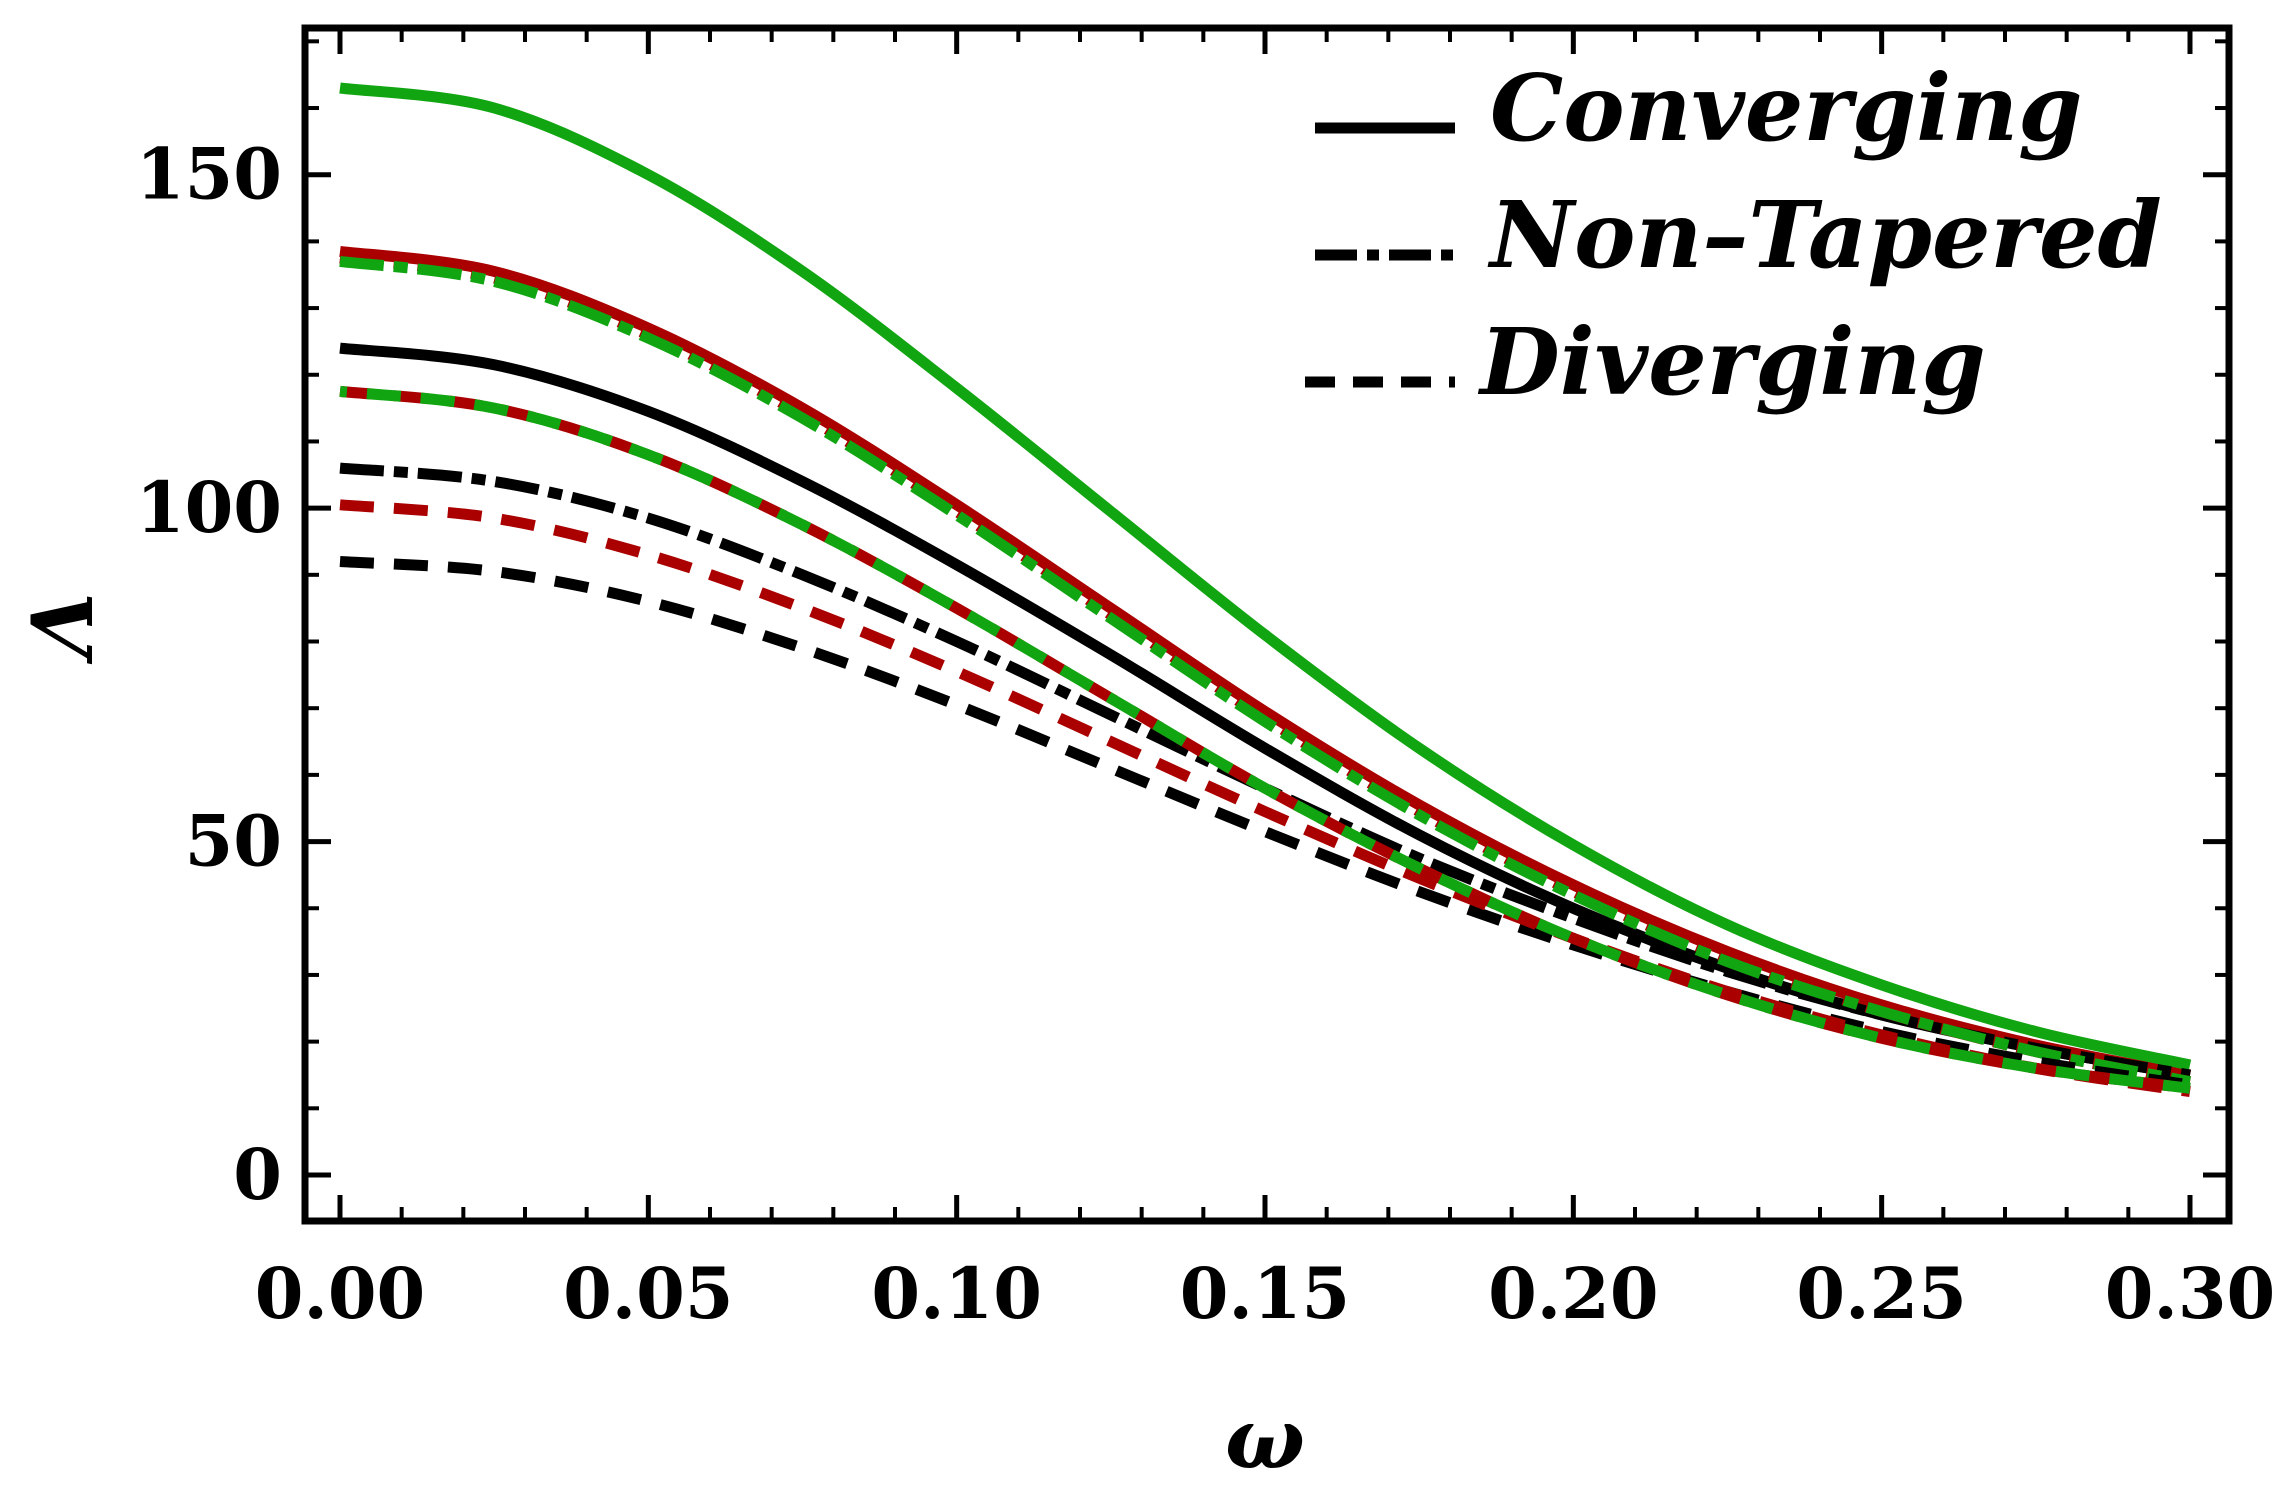 The width and height of the screenshot is (2277, 1496). What do you see at coordinates (1786, 108) in the screenshot?
I see `legend-label-converging: Converging` at bounding box center [1786, 108].